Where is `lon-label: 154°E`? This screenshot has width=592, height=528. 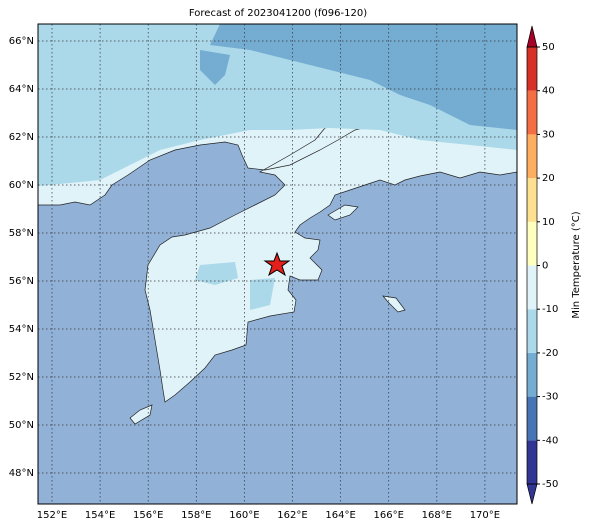
lon-label: 154°E is located at coordinates (100, 515).